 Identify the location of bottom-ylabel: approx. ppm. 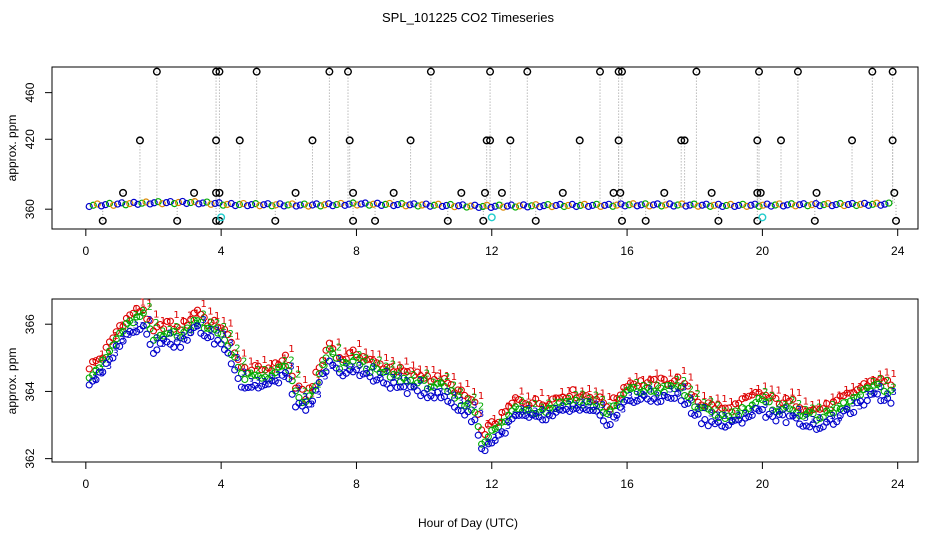
(12, 381).